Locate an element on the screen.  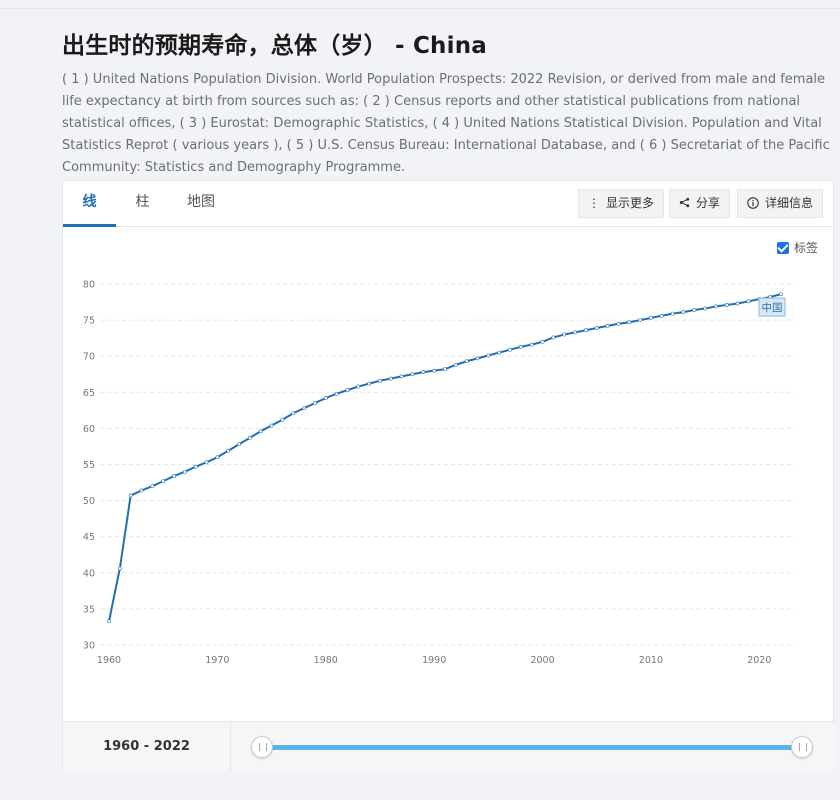
x-tick-label: 2020 is located at coordinates (759, 660).